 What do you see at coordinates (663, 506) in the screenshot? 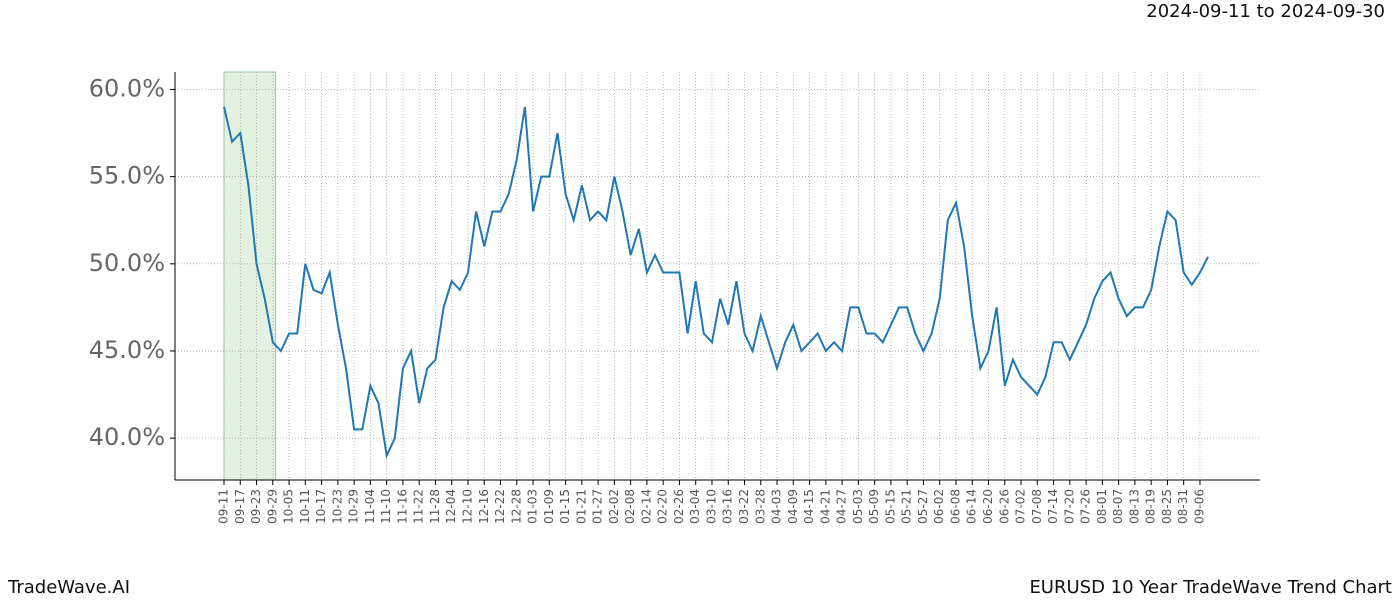
I see `x-tick-label: 02-20` at bounding box center [663, 506].